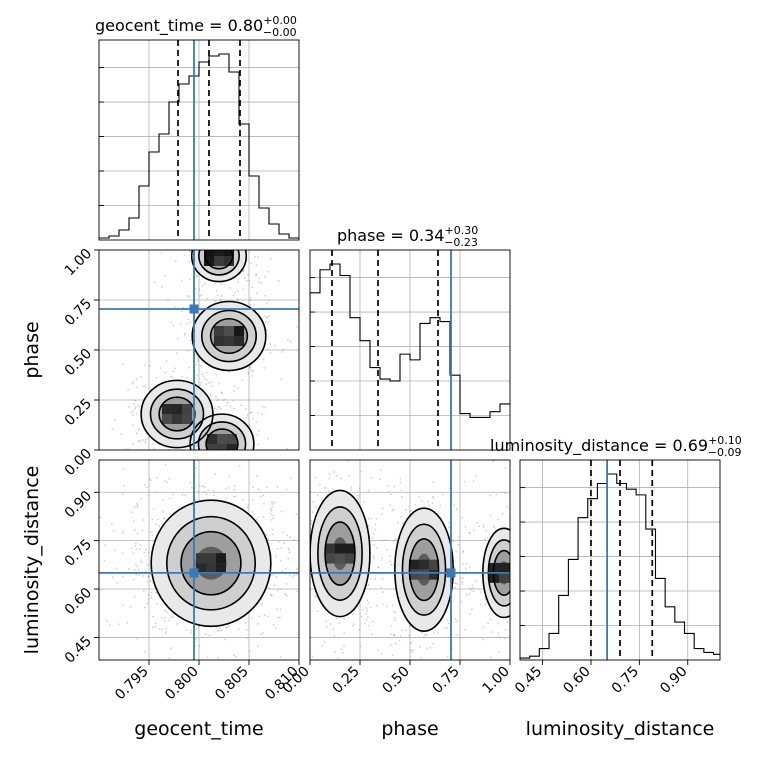 This screenshot has width=760, height=760. What do you see at coordinates (601, 678) in the screenshot?
I see `x-tick-labels-luminosity-distance: 0.45 0.60 0.75 0.90` at bounding box center [601, 678].